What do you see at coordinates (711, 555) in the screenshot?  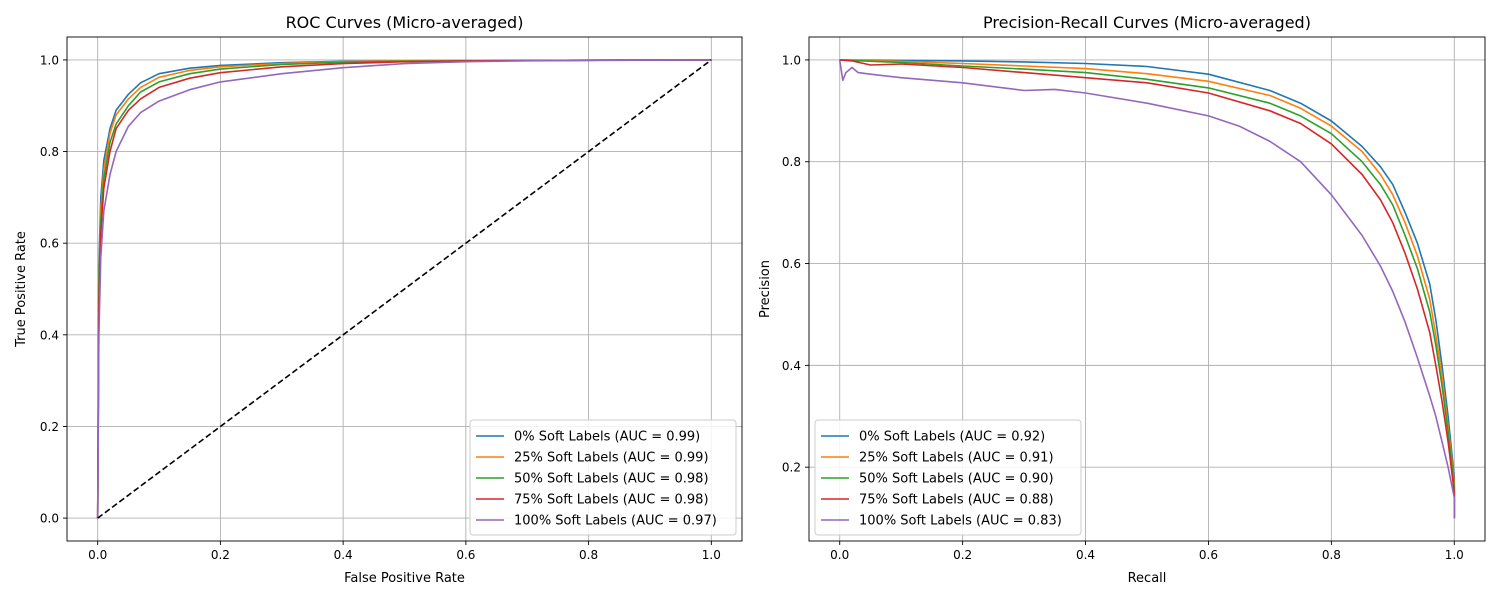 I see `roc-x-tick-label: 1.0` at bounding box center [711, 555].